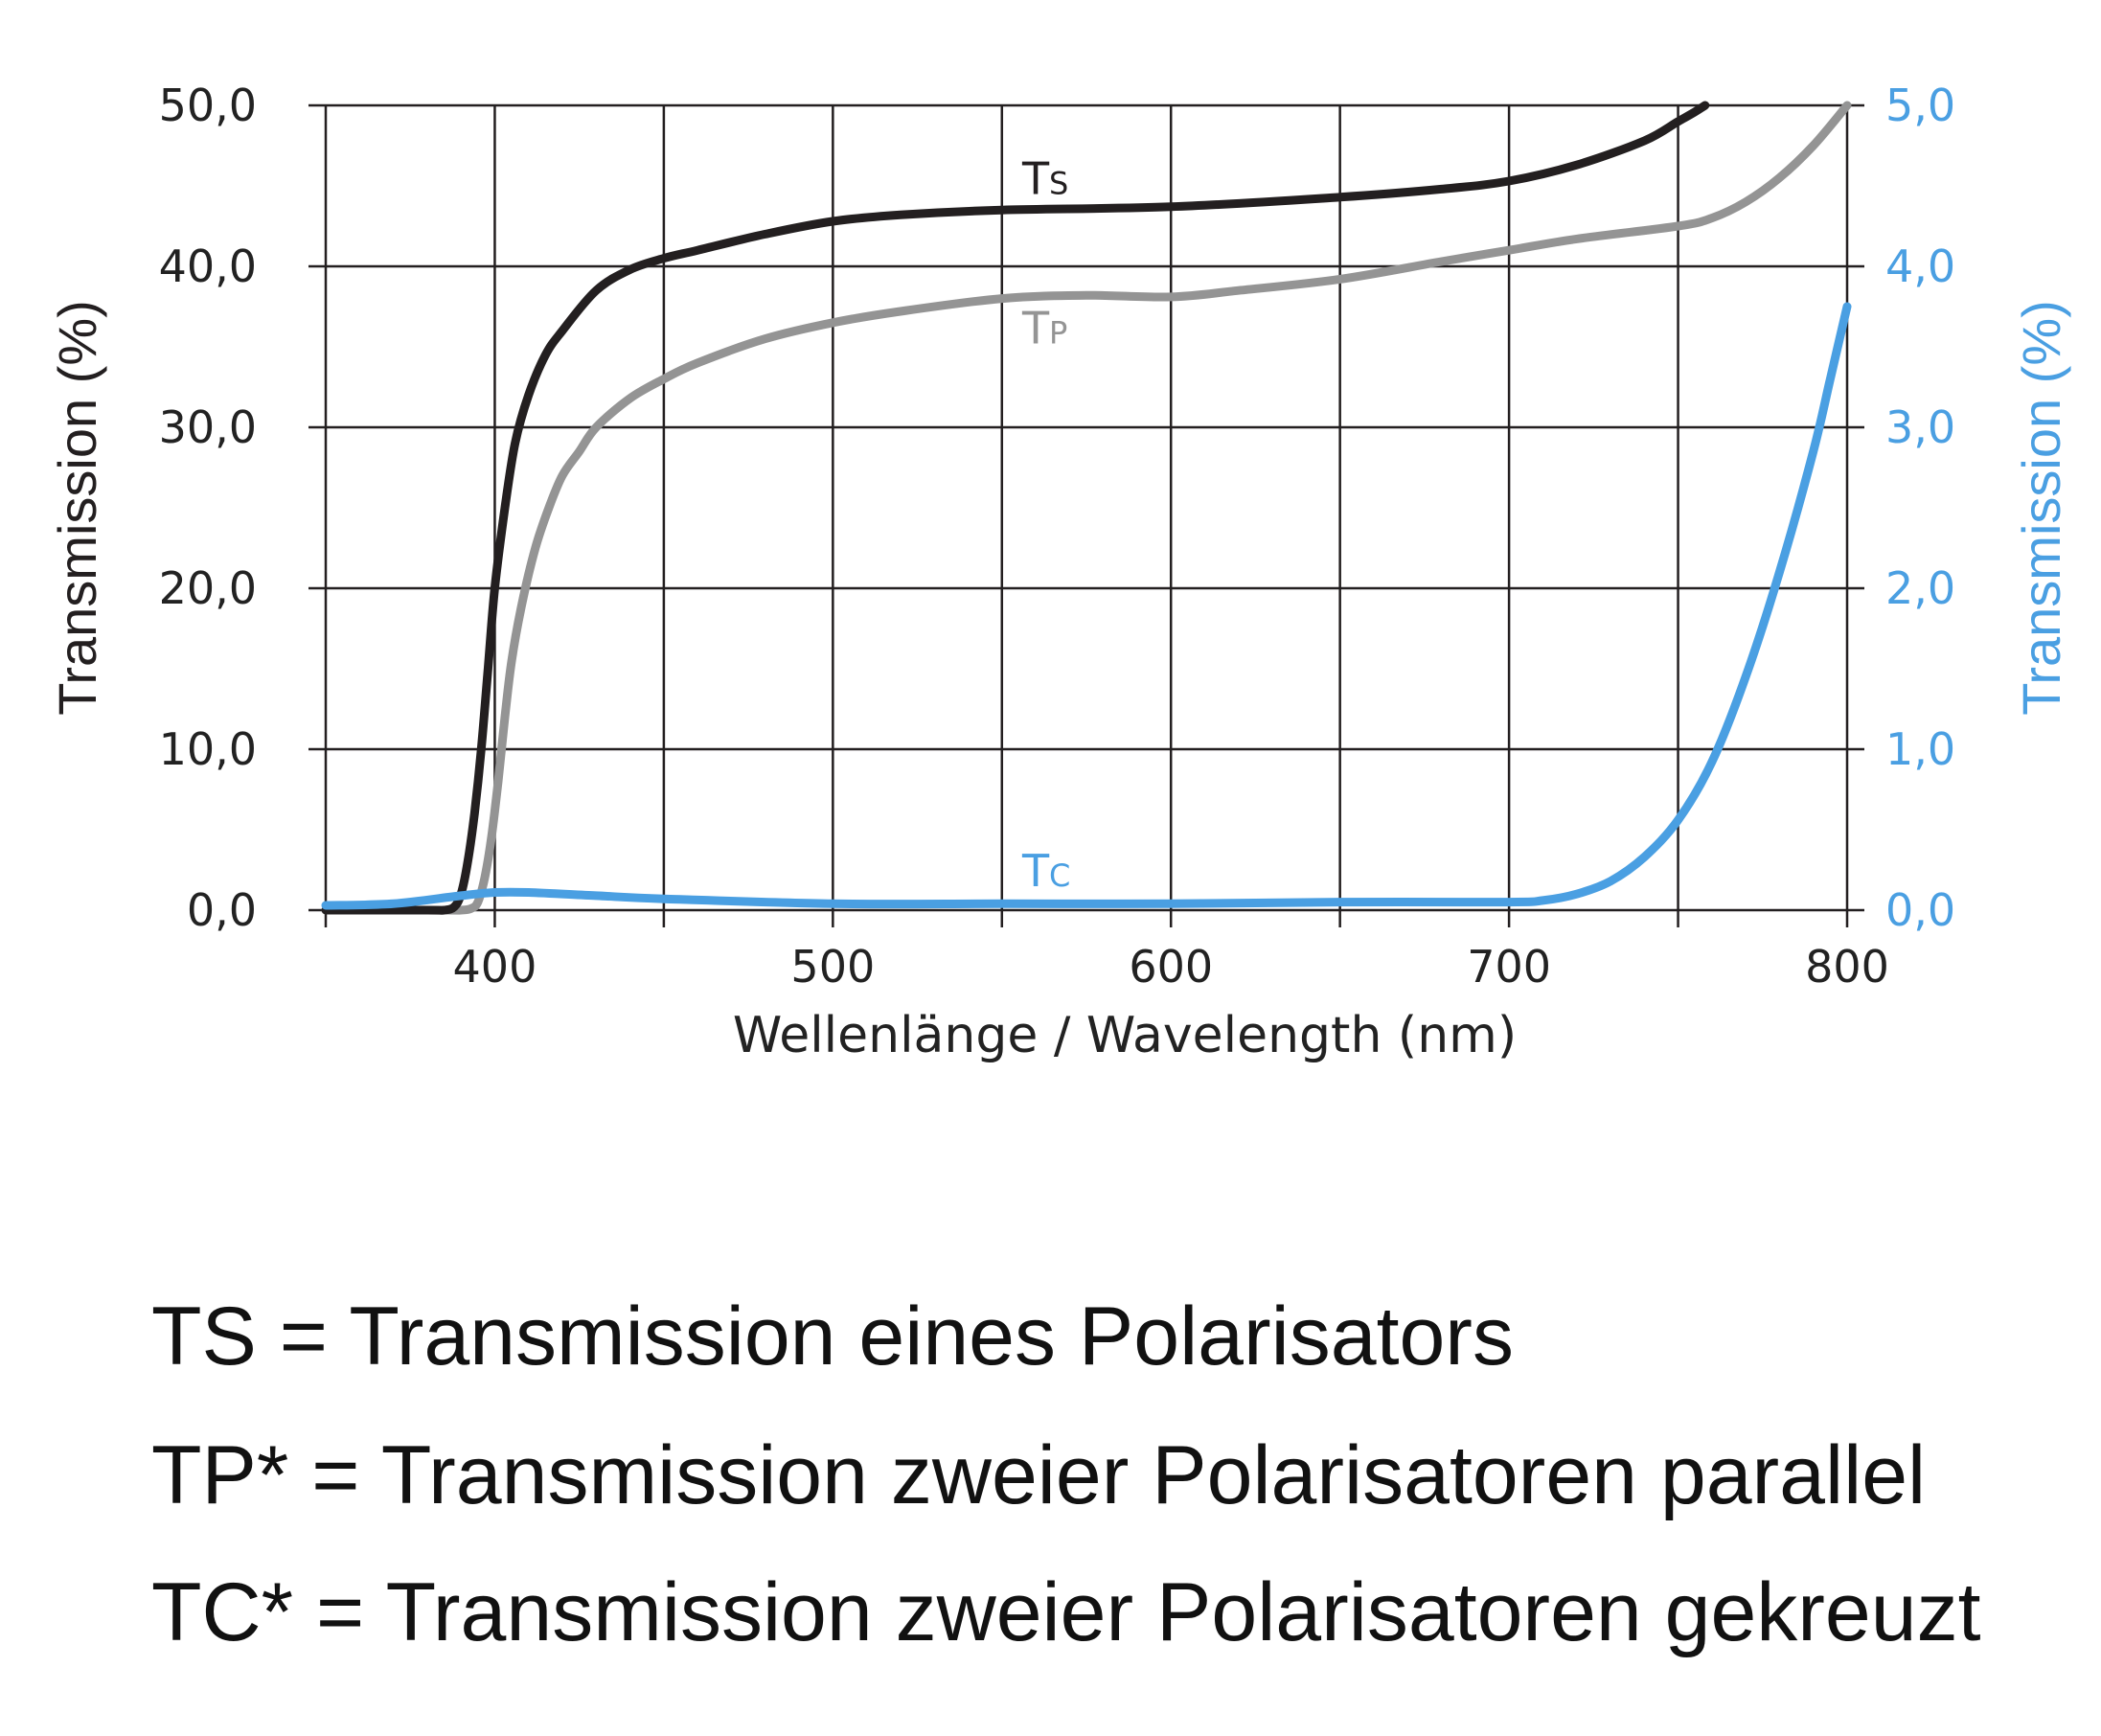  Describe the element at coordinates (1044, 328) in the screenshot. I see `series-label-tp: TP` at that location.